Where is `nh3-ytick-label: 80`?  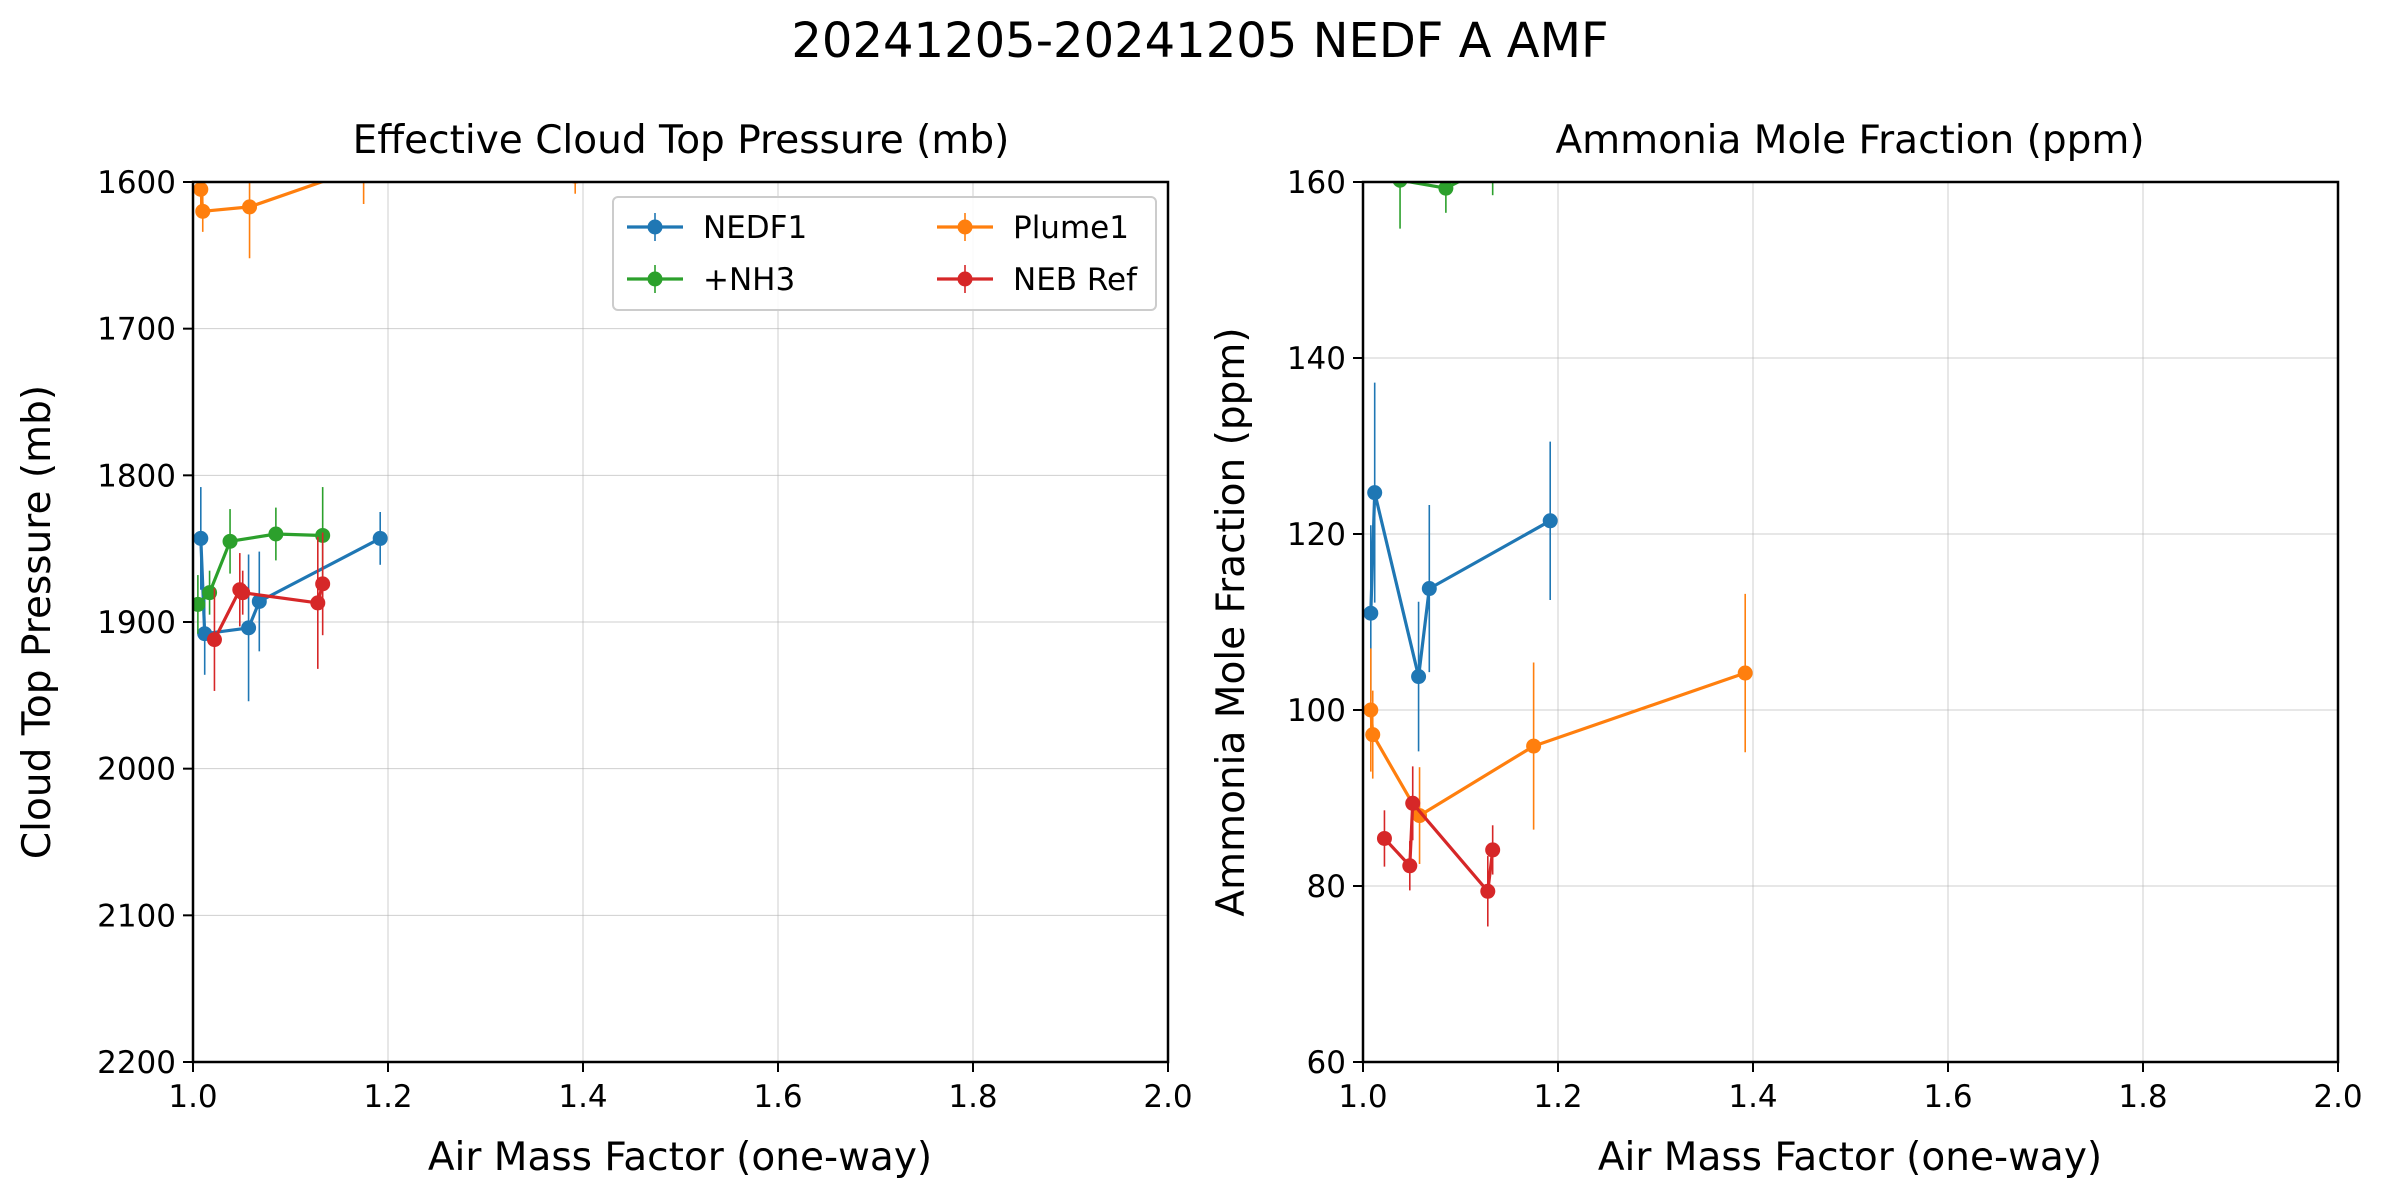
nh3-ytick-label: 80 is located at coordinates (1326, 887).